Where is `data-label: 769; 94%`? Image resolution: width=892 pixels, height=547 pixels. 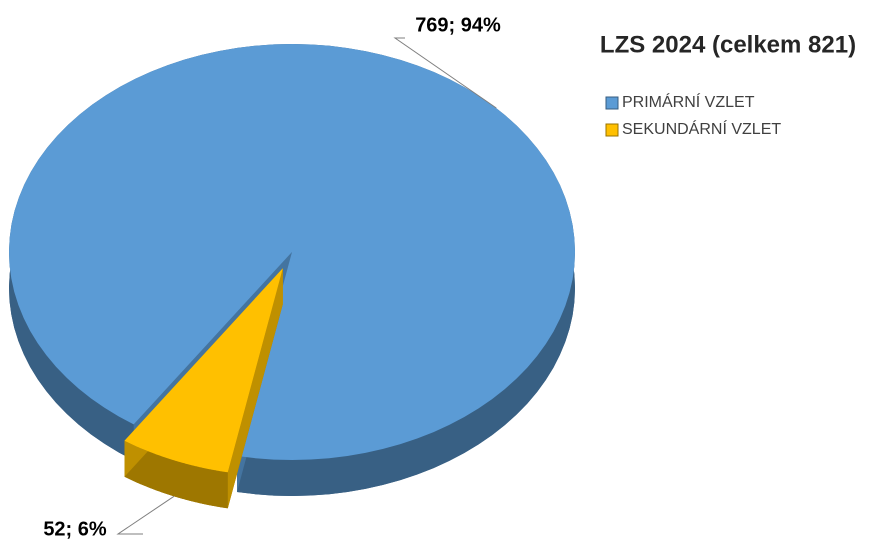
data-label: 769; 94% is located at coordinates (458, 25).